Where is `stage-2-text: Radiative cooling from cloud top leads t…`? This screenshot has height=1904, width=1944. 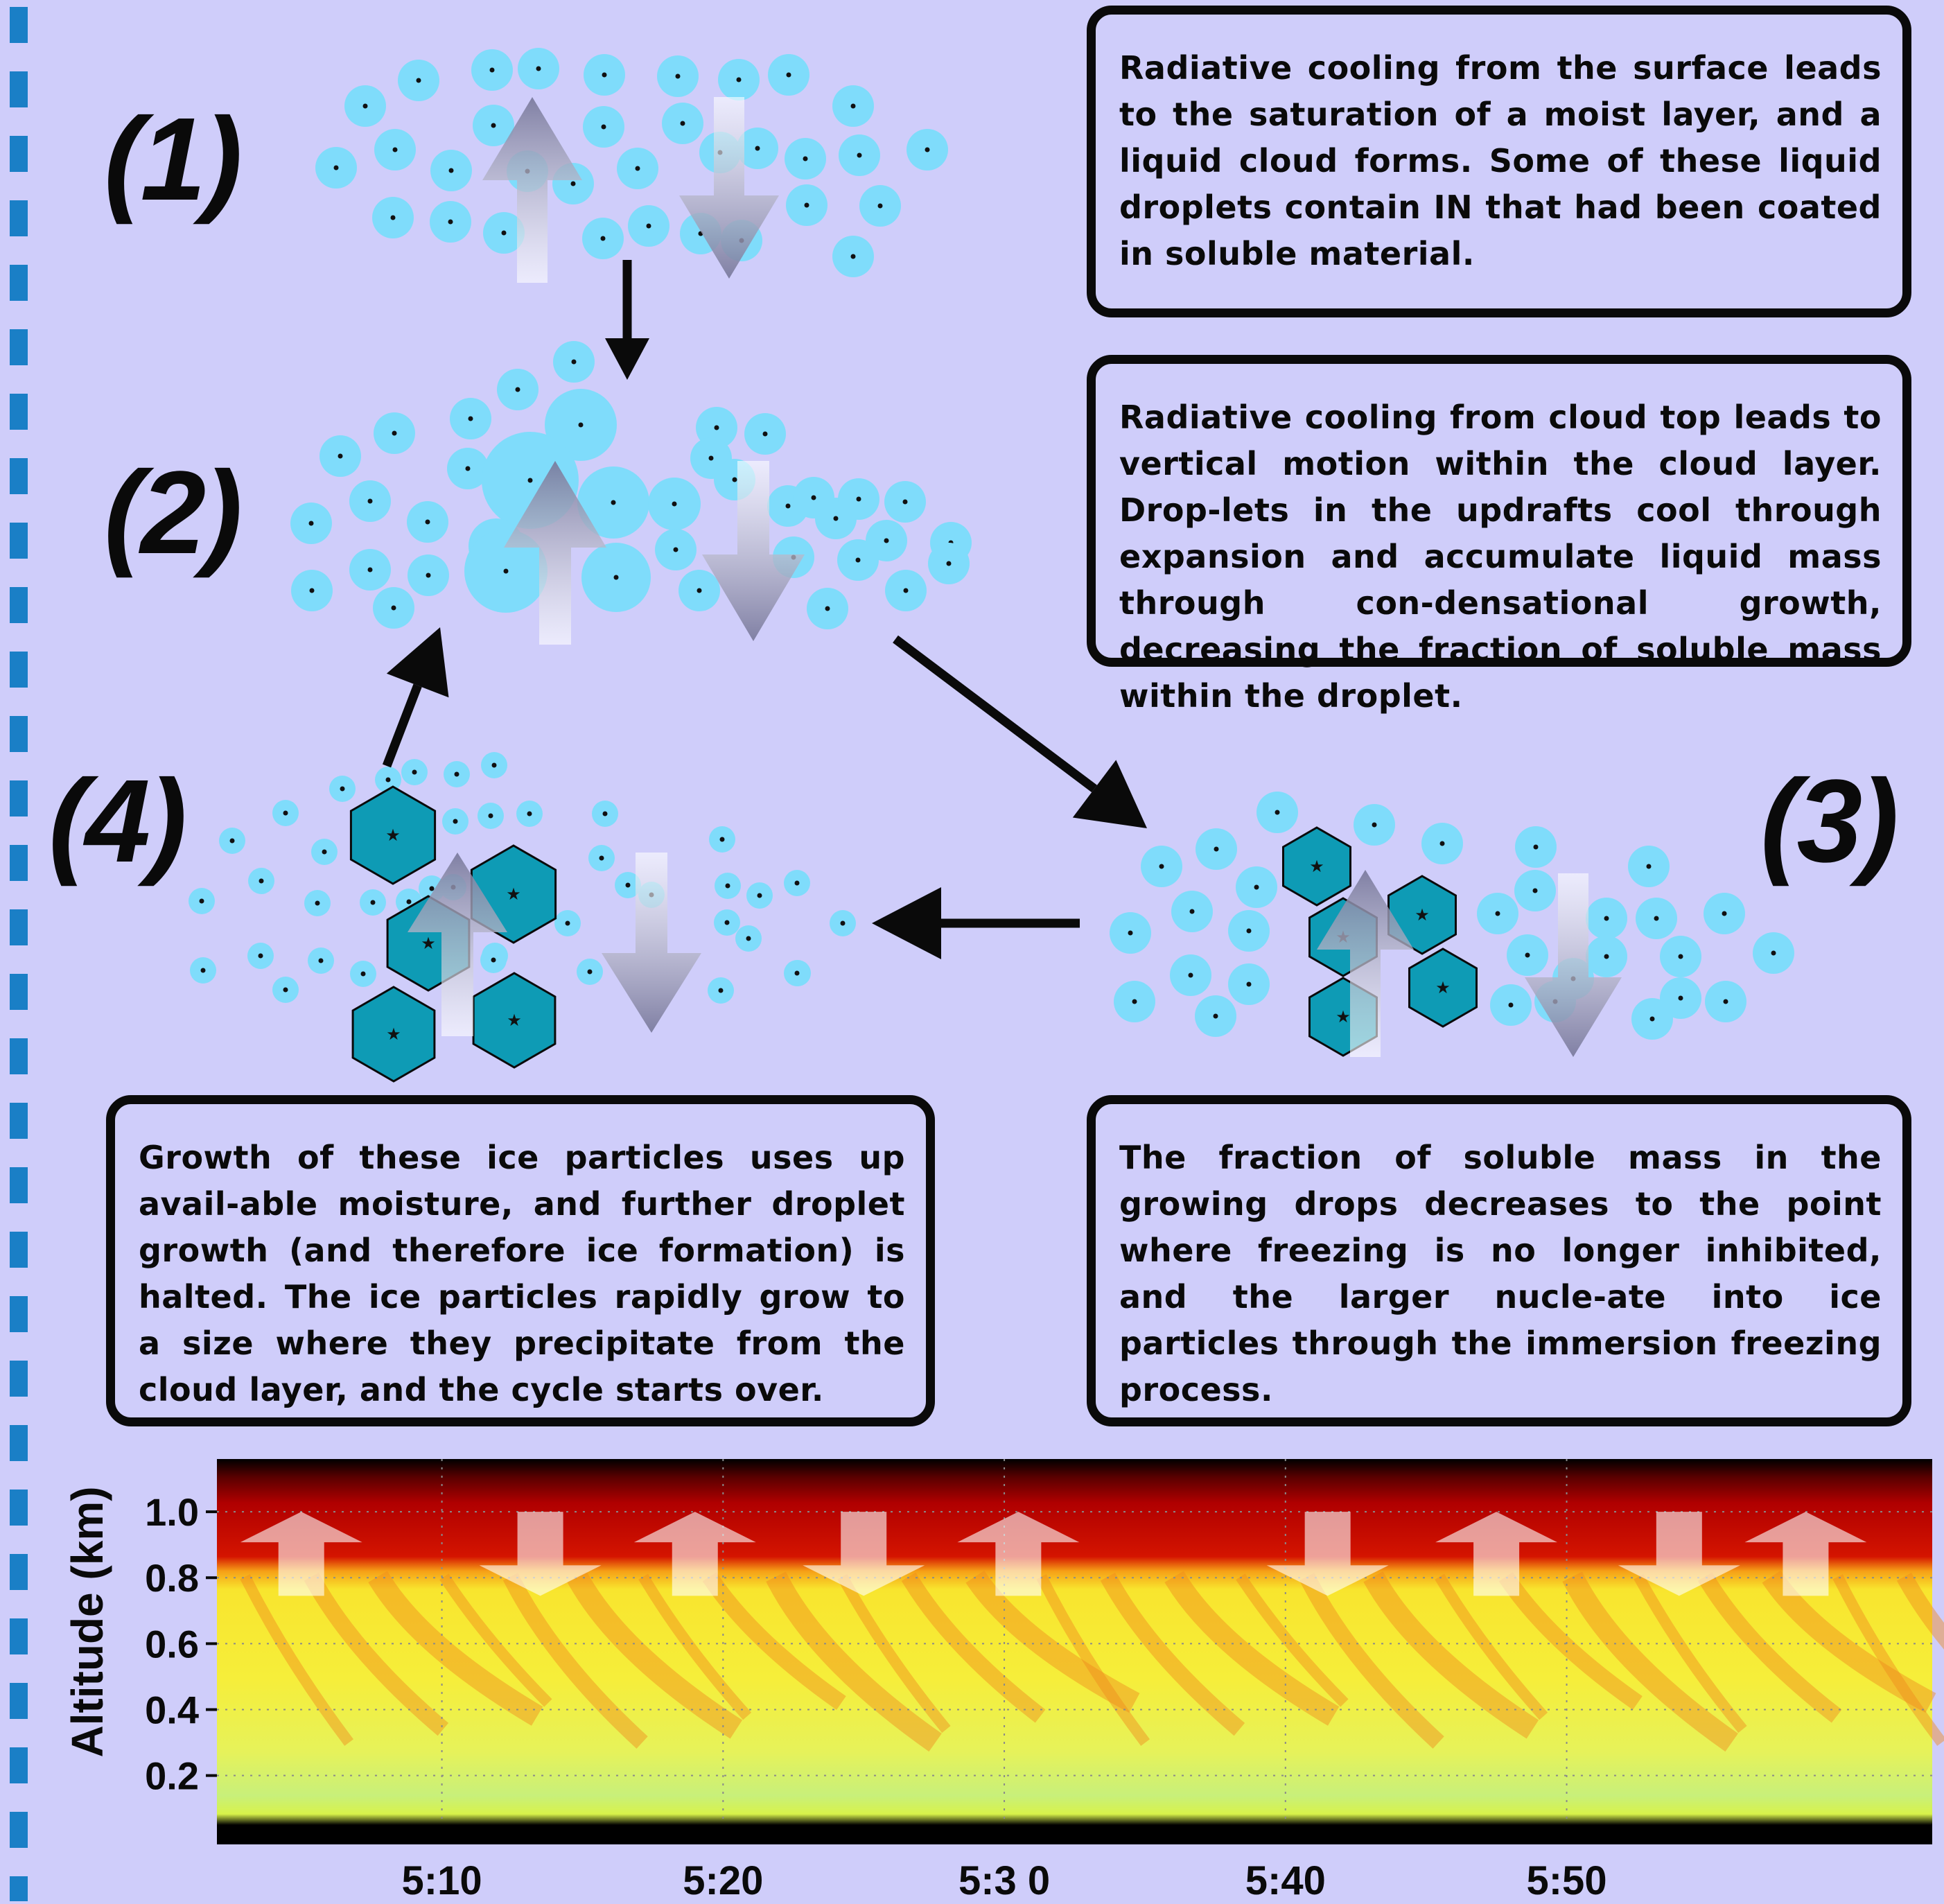
stage-2-text: Radiative cooling from cloud top leads t… is located at coordinates (1500, 557).